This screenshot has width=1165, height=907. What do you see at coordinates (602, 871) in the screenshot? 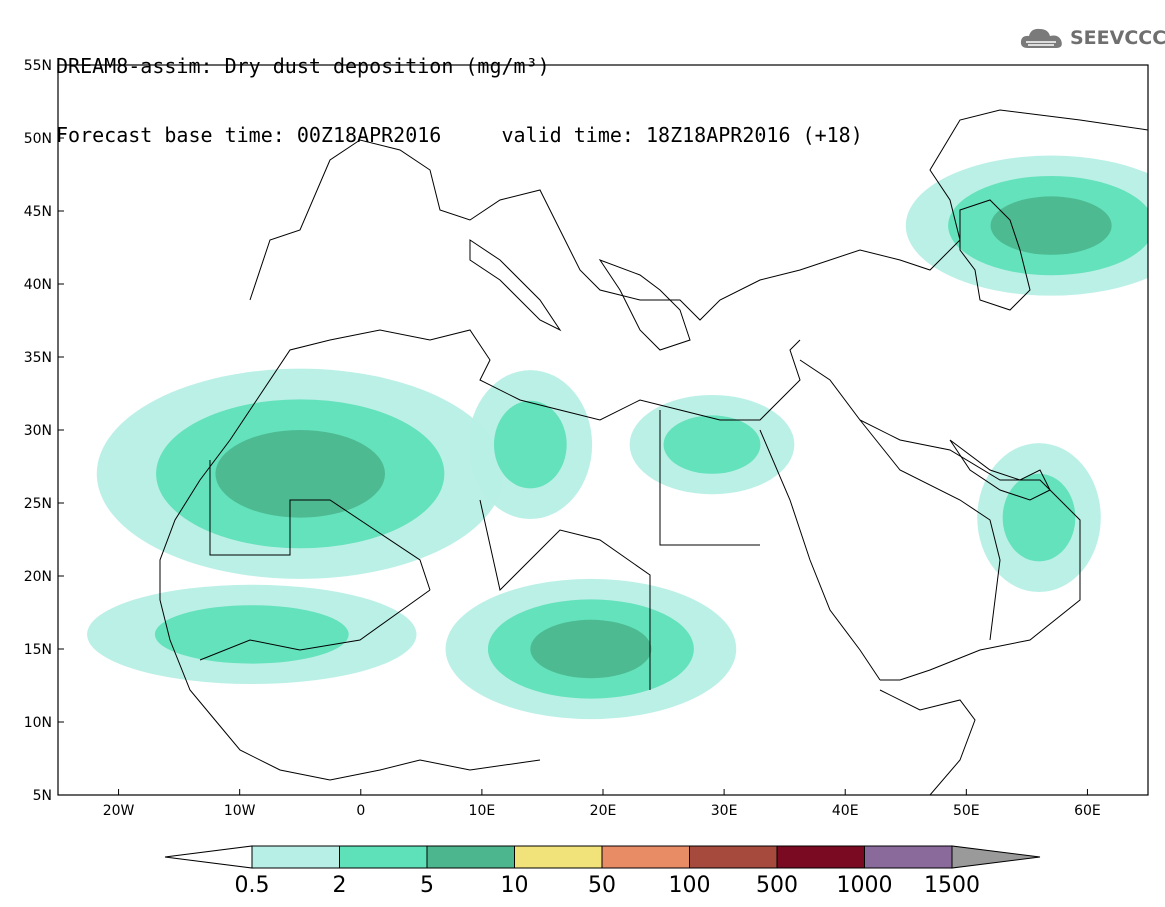
I see `colorbar: 0.5 2 5 10 50 100 500 1000 1500` at bounding box center [602, 871].